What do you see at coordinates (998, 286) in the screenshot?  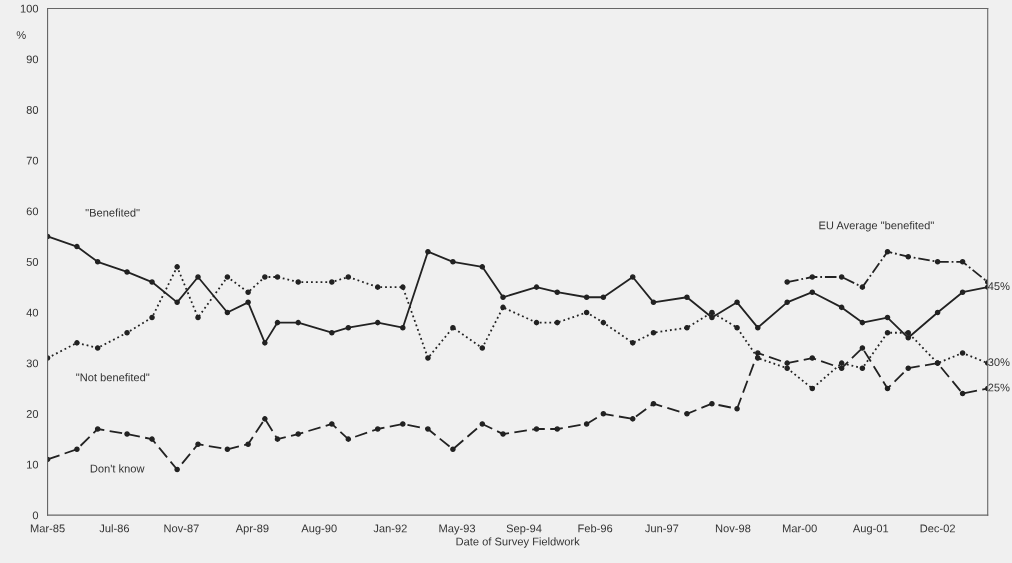 I see `annotation: 45%` at bounding box center [998, 286].